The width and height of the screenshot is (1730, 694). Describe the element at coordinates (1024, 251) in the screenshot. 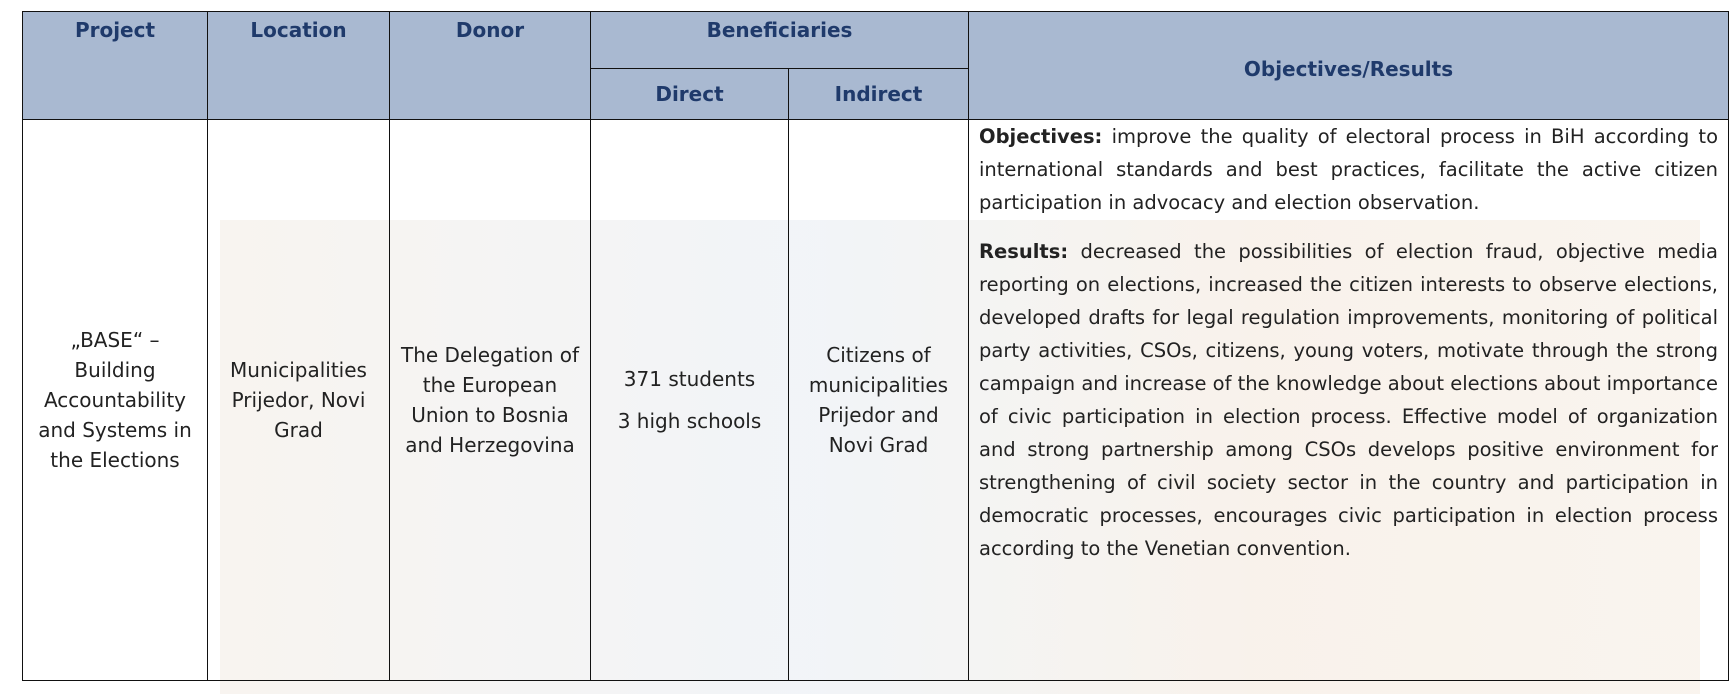

I see `label: Results:` at that location.